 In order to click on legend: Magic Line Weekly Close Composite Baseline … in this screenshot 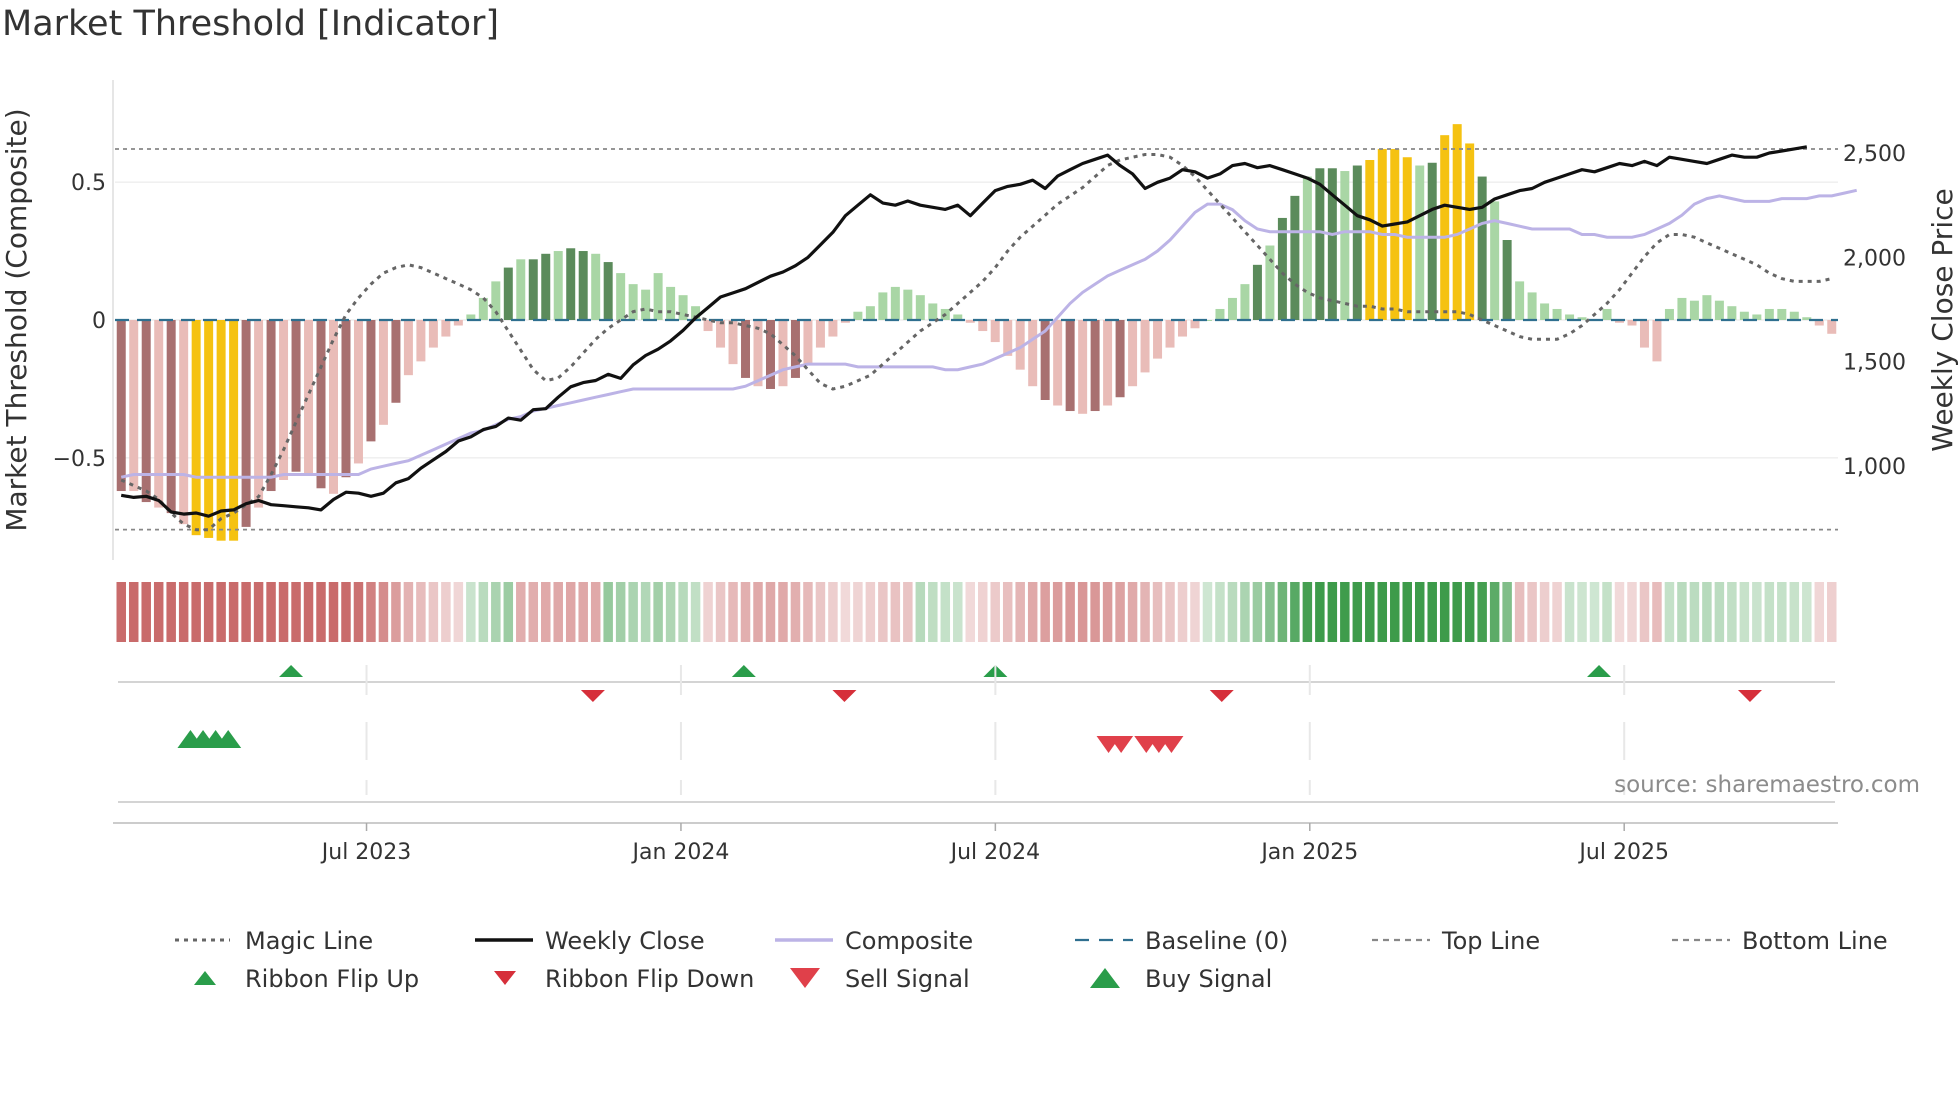, I will do `click(1031, 960)`.